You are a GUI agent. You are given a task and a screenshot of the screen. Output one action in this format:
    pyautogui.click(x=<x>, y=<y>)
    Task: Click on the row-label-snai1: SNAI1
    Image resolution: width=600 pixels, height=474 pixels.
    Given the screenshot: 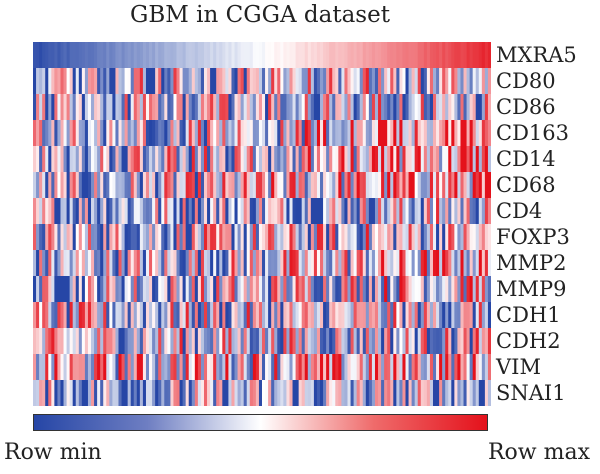 What is the action you would take?
    pyautogui.click(x=531, y=393)
    